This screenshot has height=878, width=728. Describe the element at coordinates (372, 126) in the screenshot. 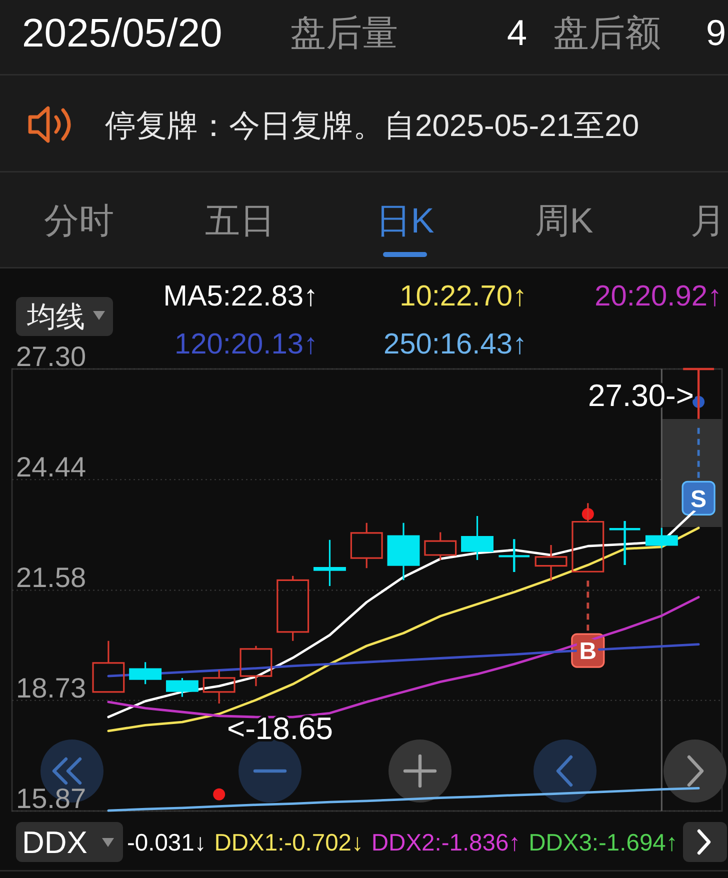

I see `text: 停复牌：今日复牌。自2025-05-21至20` at that location.